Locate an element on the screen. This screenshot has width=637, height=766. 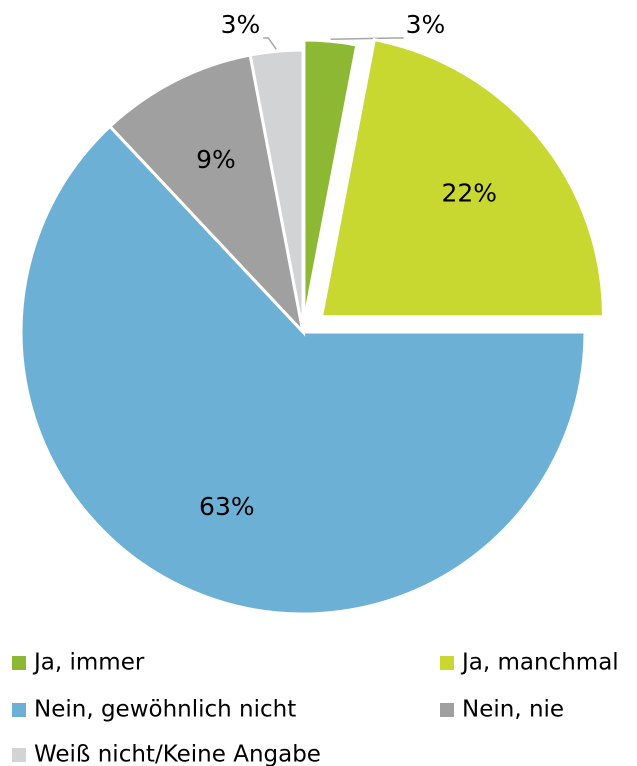
data-label: 63% is located at coordinates (227, 506).